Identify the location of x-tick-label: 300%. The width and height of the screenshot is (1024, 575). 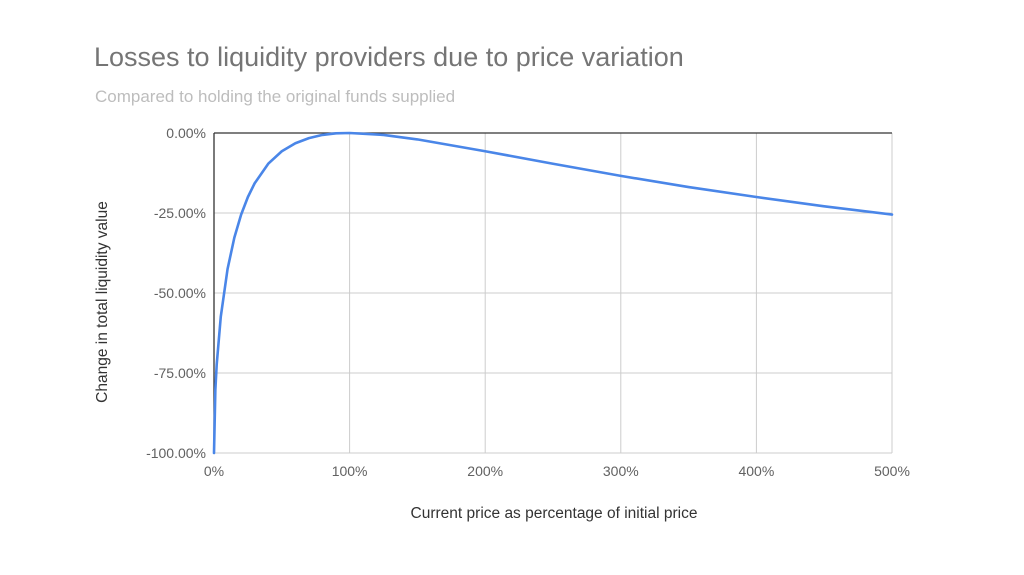
(621, 471).